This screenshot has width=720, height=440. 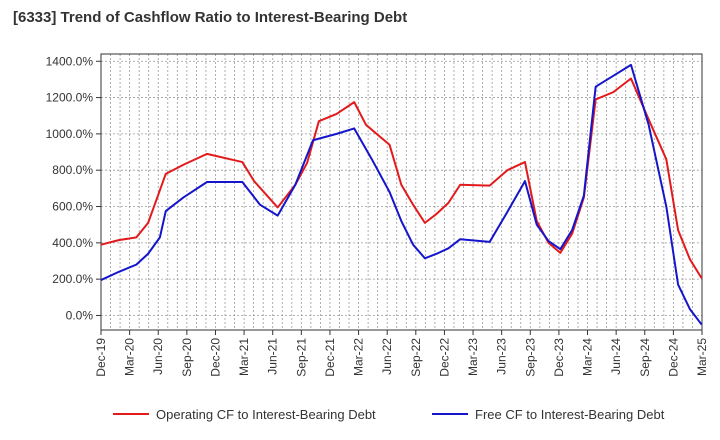 I want to click on y-tick-label: 800.0%, so click(x=72, y=170).